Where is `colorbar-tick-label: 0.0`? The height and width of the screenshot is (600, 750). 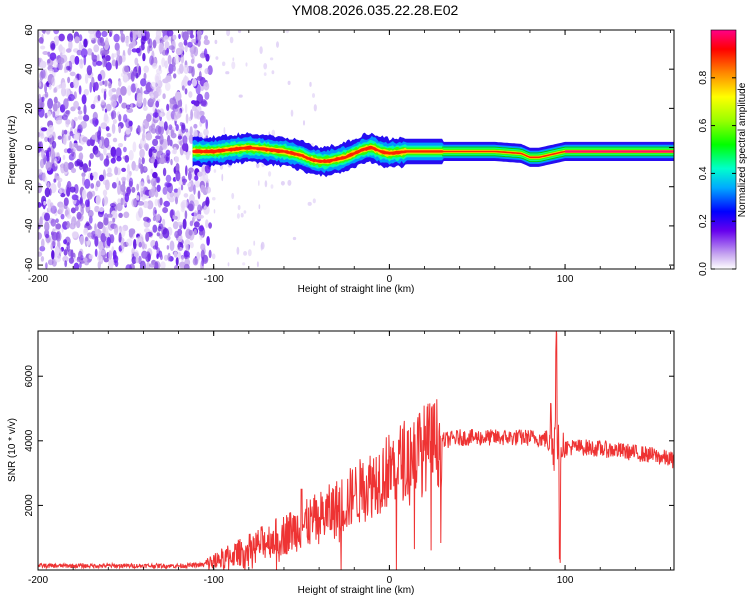
colorbar-tick-label: 0.0 is located at coordinates (703, 269).